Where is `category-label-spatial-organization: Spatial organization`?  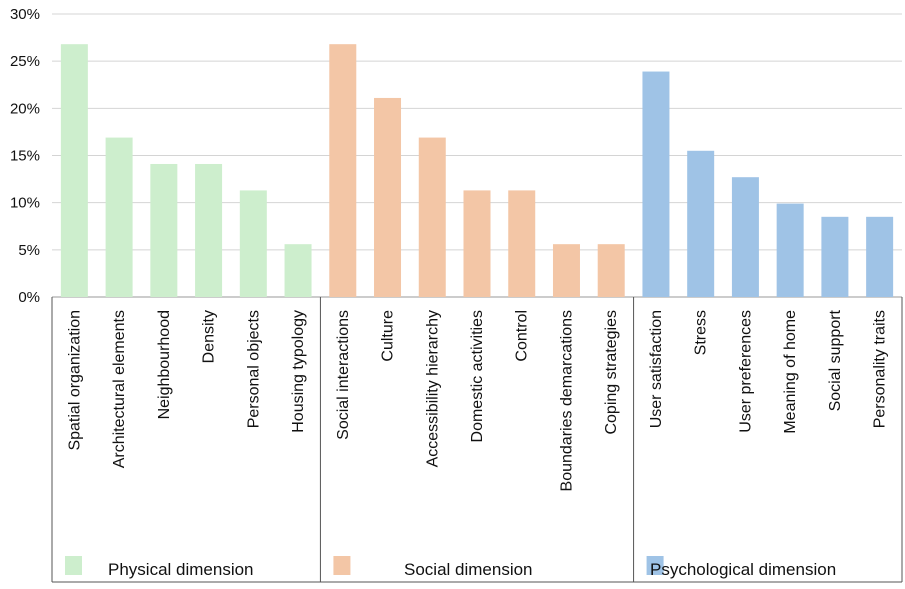 category-label-spatial-organization: Spatial organization is located at coordinates (74, 380).